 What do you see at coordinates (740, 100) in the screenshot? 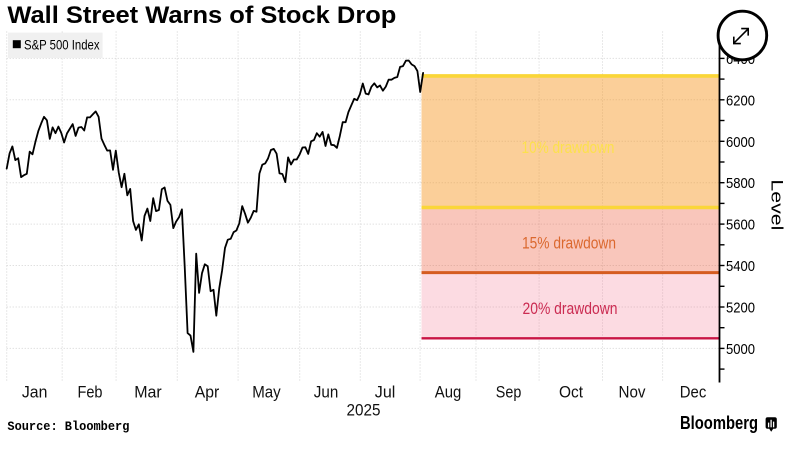
I see `svg-text: 6200` at bounding box center [740, 100].